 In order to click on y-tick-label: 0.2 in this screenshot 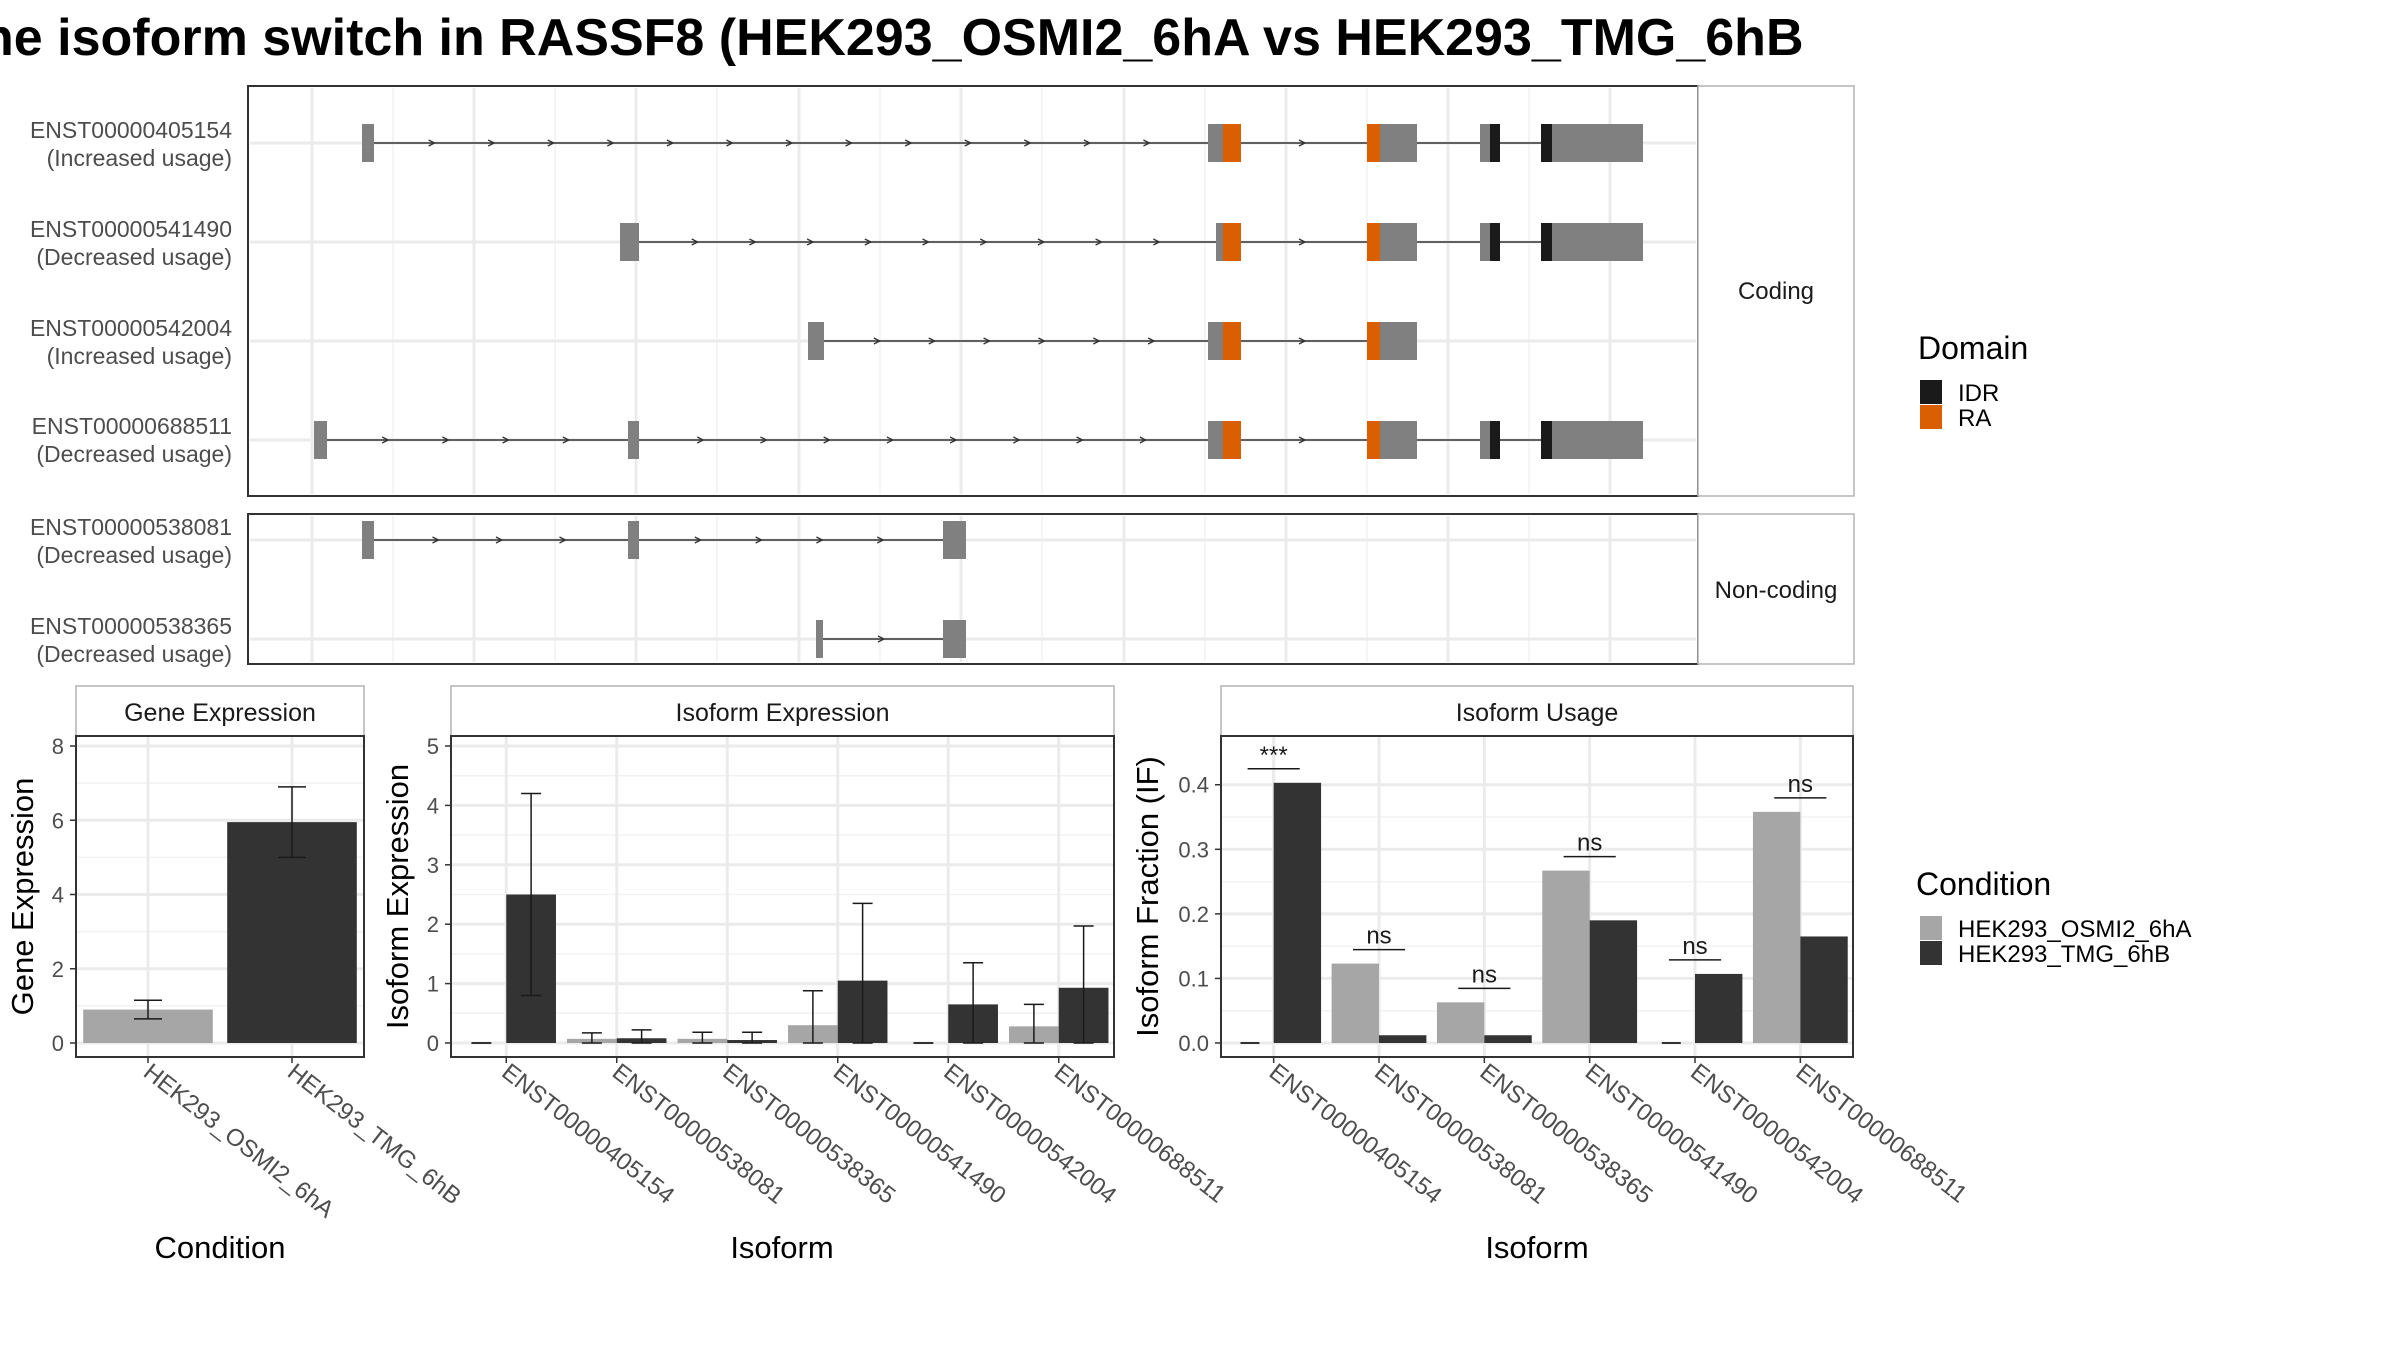, I will do `click(1193, 914)`.